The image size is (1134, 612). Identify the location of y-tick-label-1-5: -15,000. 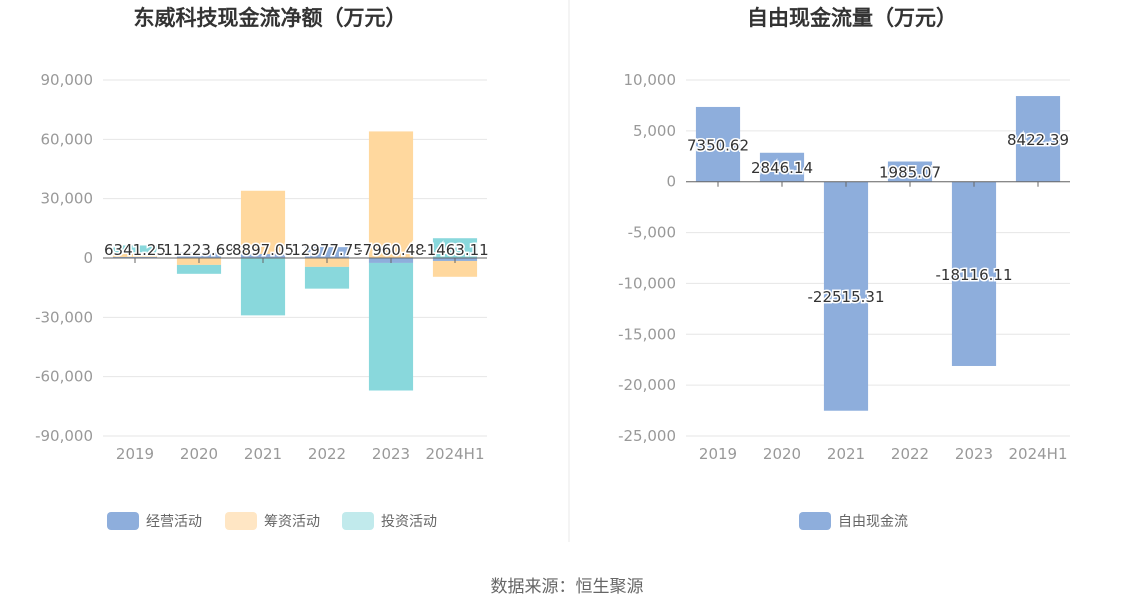
(647, 334).